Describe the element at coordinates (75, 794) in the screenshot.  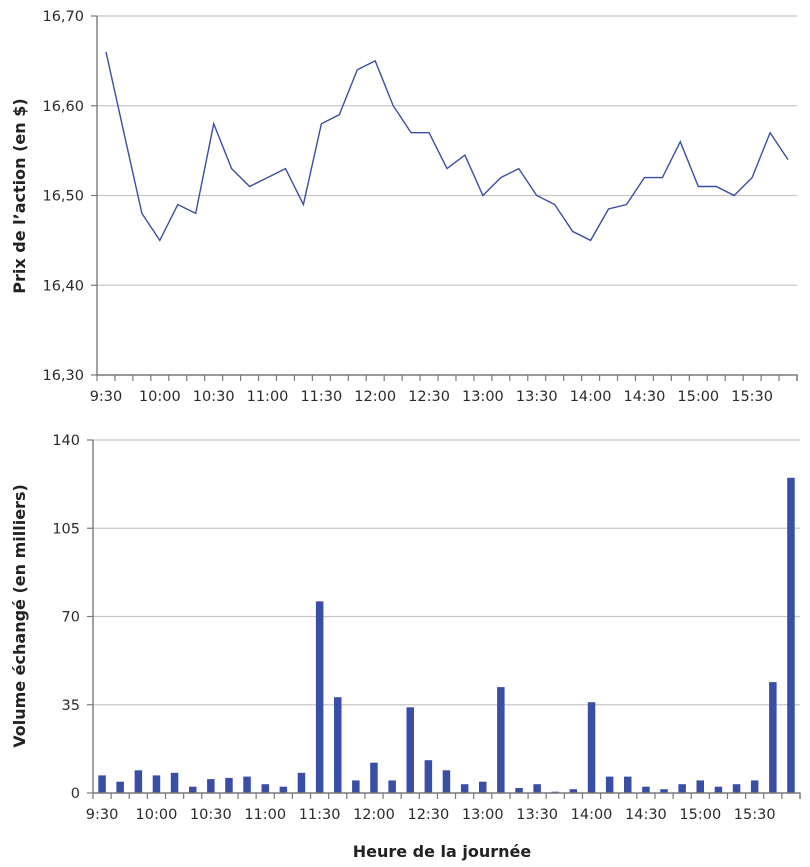
I see `y-tick-label: 0` at that location.